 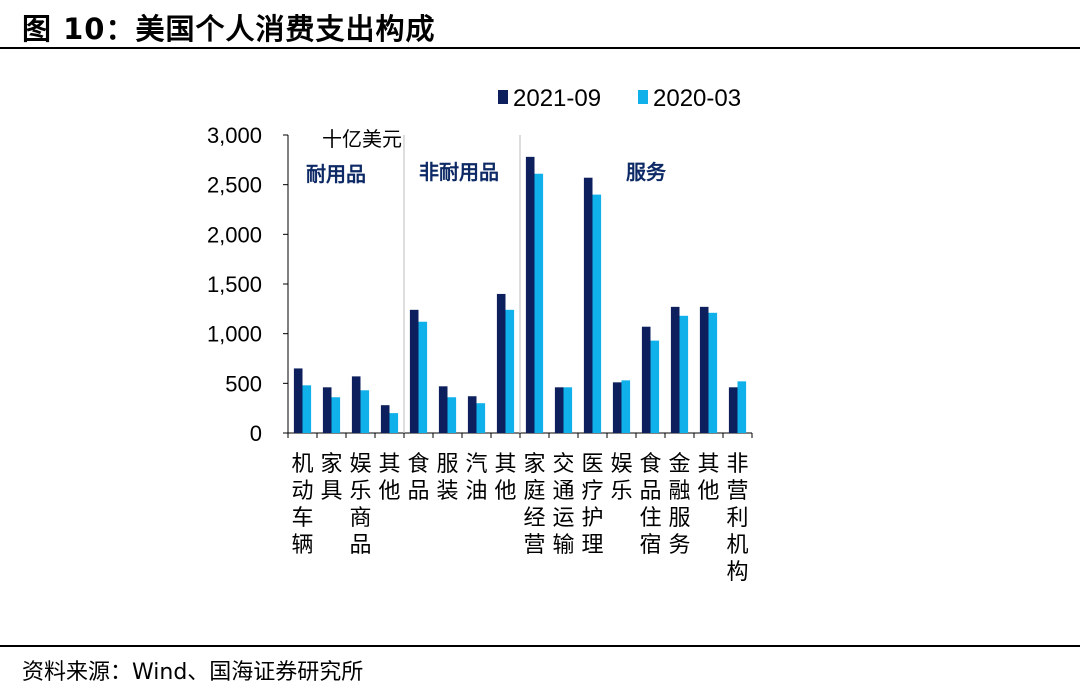 What do you see at coordinates (418, 478) in the screenshot?
I see `category-label: 食品` at bounding box center [418, 478].